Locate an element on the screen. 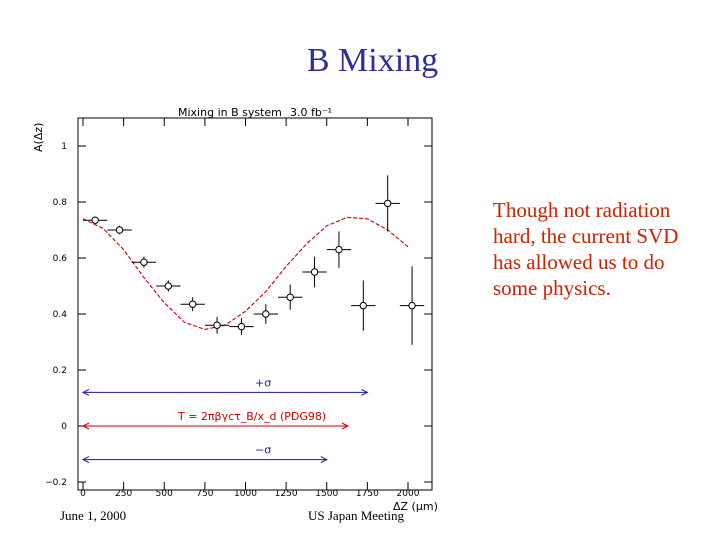 The image size is (720, 540). footer-meeting: US Japan Meeting is located at coordinates (356, 515).